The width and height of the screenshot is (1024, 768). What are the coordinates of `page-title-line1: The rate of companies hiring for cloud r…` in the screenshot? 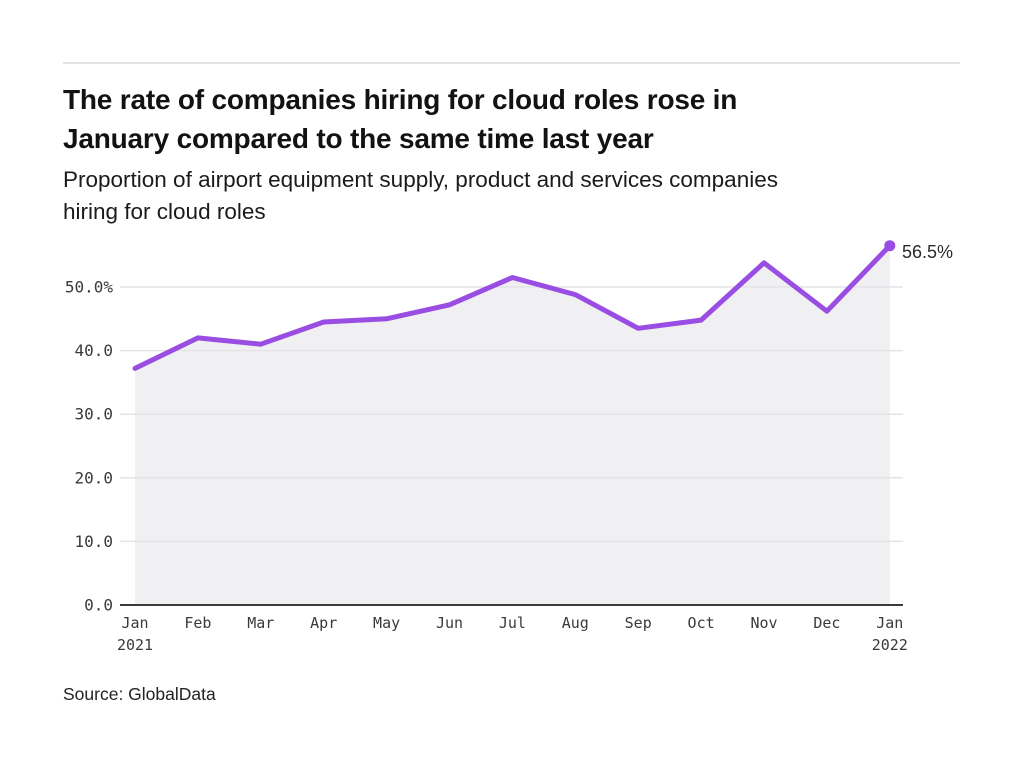 It's located at (400, 99).